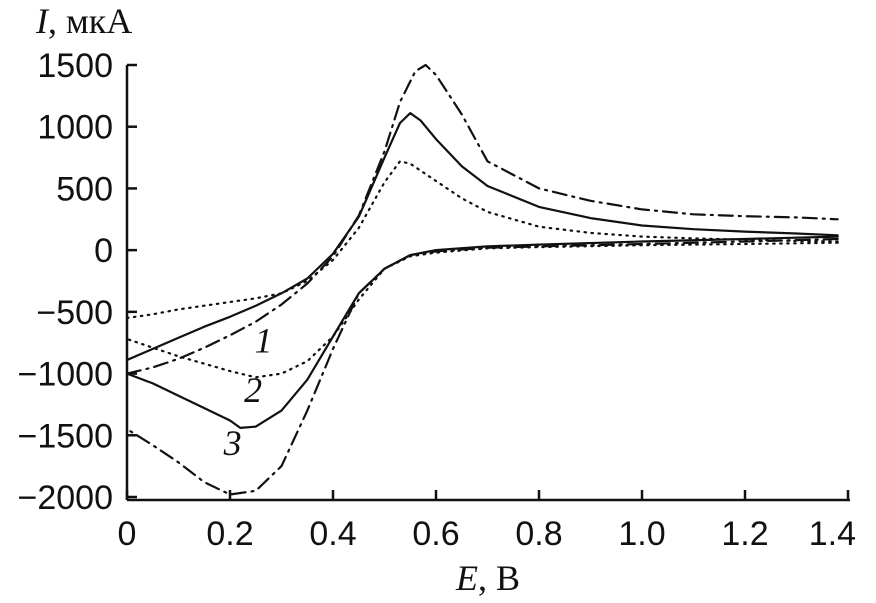  I want to click on x-tick-label: 0.4, so click(332, 534).